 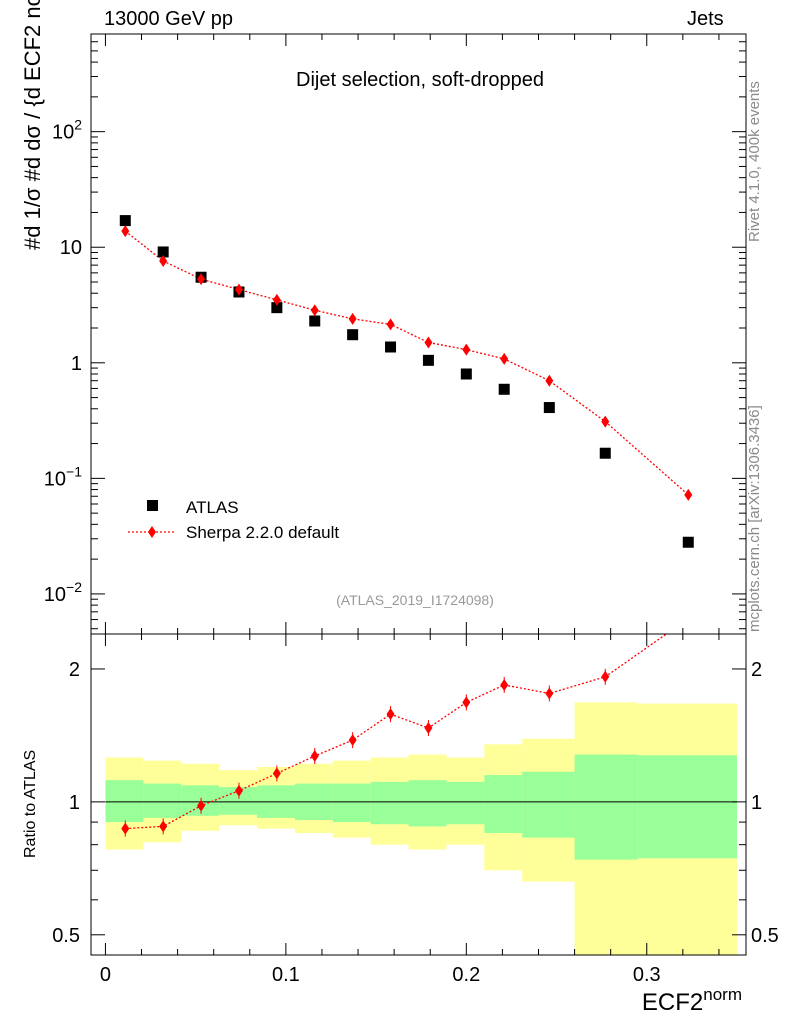 What do you see at coordinates (396, 732) in the screenshot?
I see `ratio-sherpa-line` at bounding box center [396, 732].